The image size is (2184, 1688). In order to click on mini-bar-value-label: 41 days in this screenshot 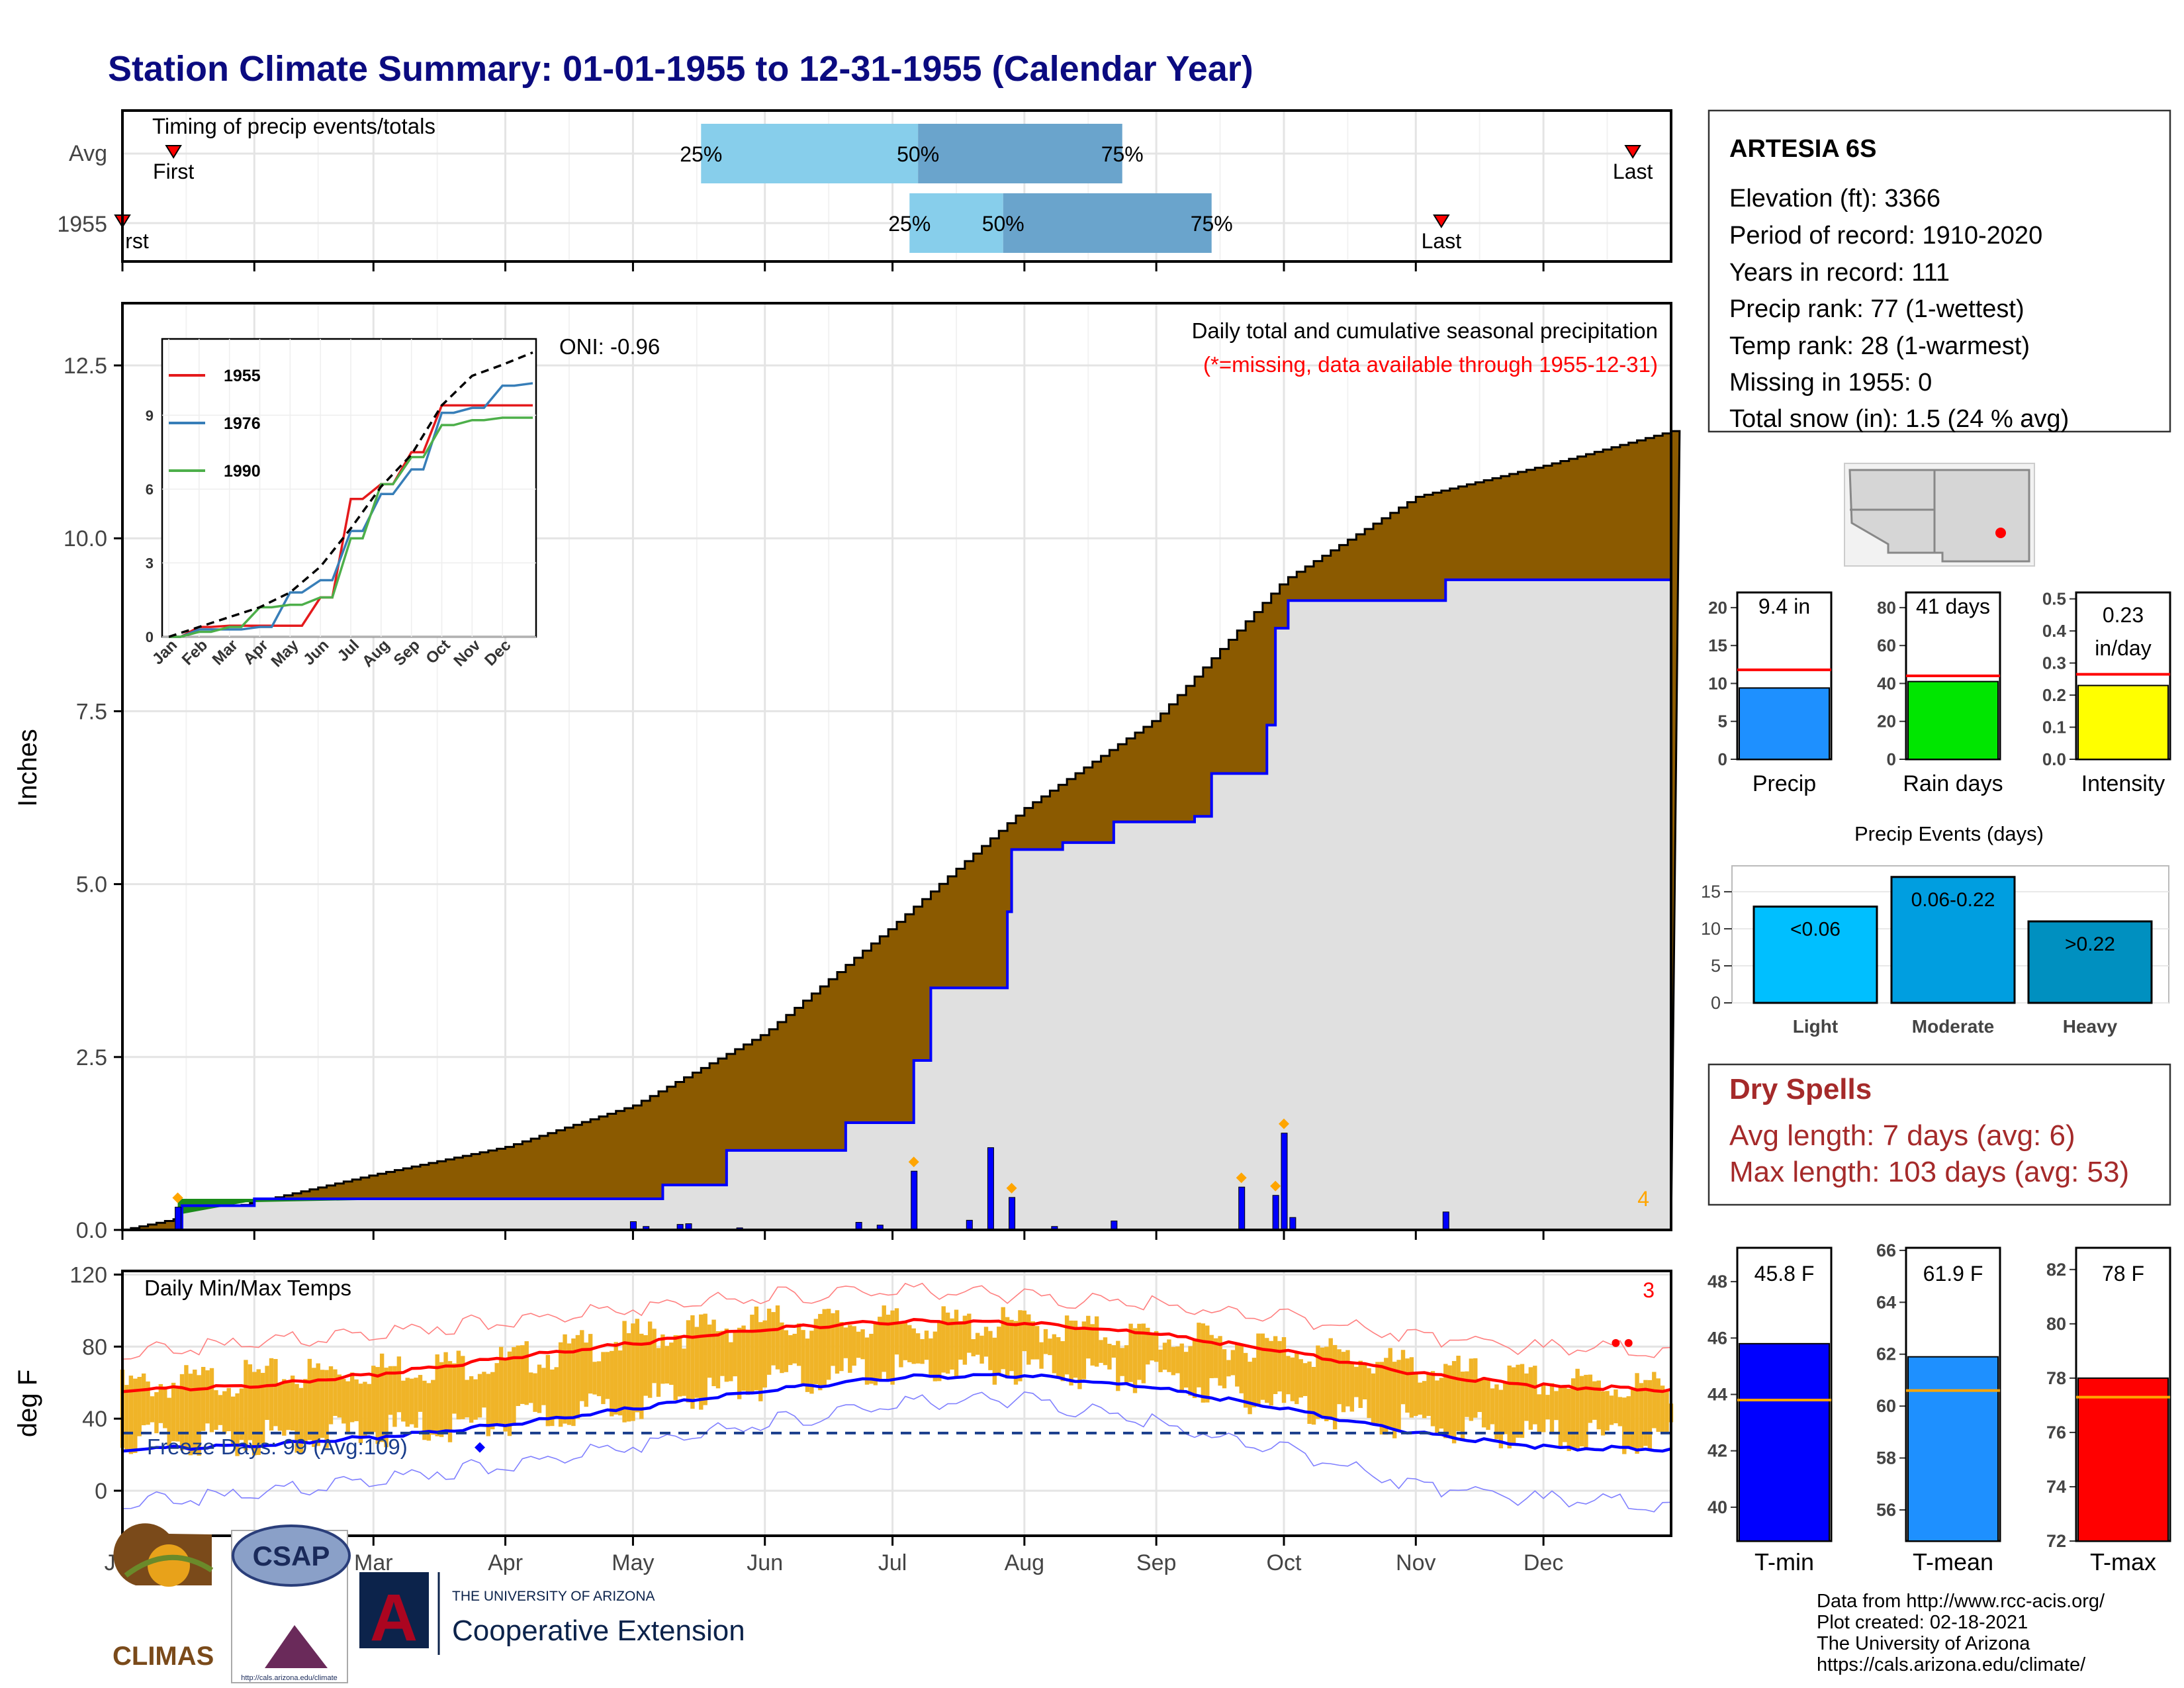, I will do `click(1953, 606)`.